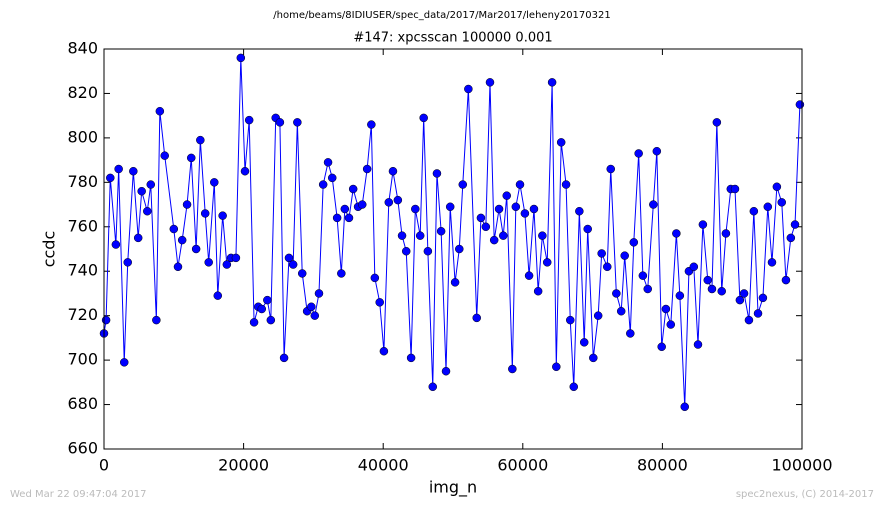 Image resolution: width=884 pixels, height=513 pixels. Describe the element at coordinates (662, 465) in the screenshot. I see `x-tick-label: 80000` at that location.